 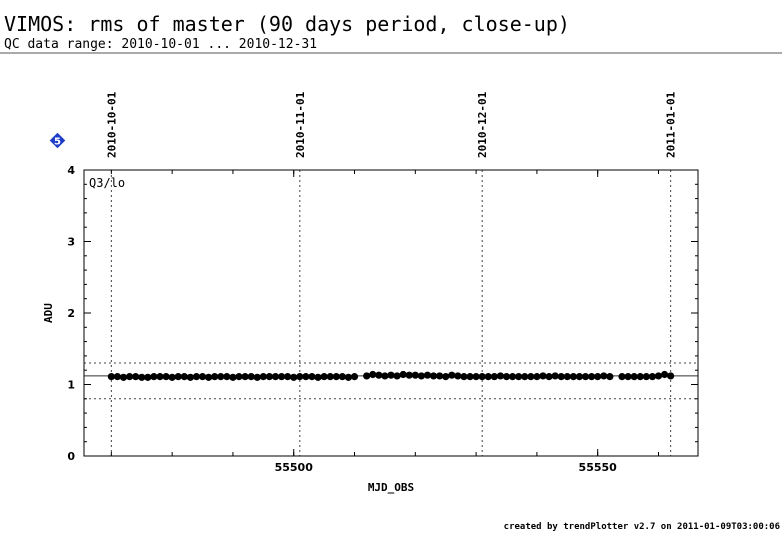 I want to click on y-tick-label-1: 1, so click(x=71, y=385).